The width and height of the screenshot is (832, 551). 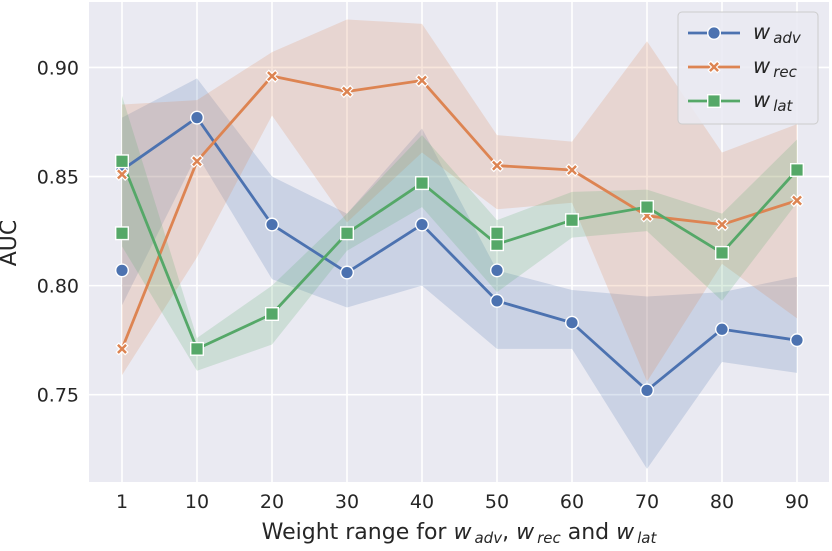 I want to click on x-axis-title-w-rec: w, so click(x=525, y=532).